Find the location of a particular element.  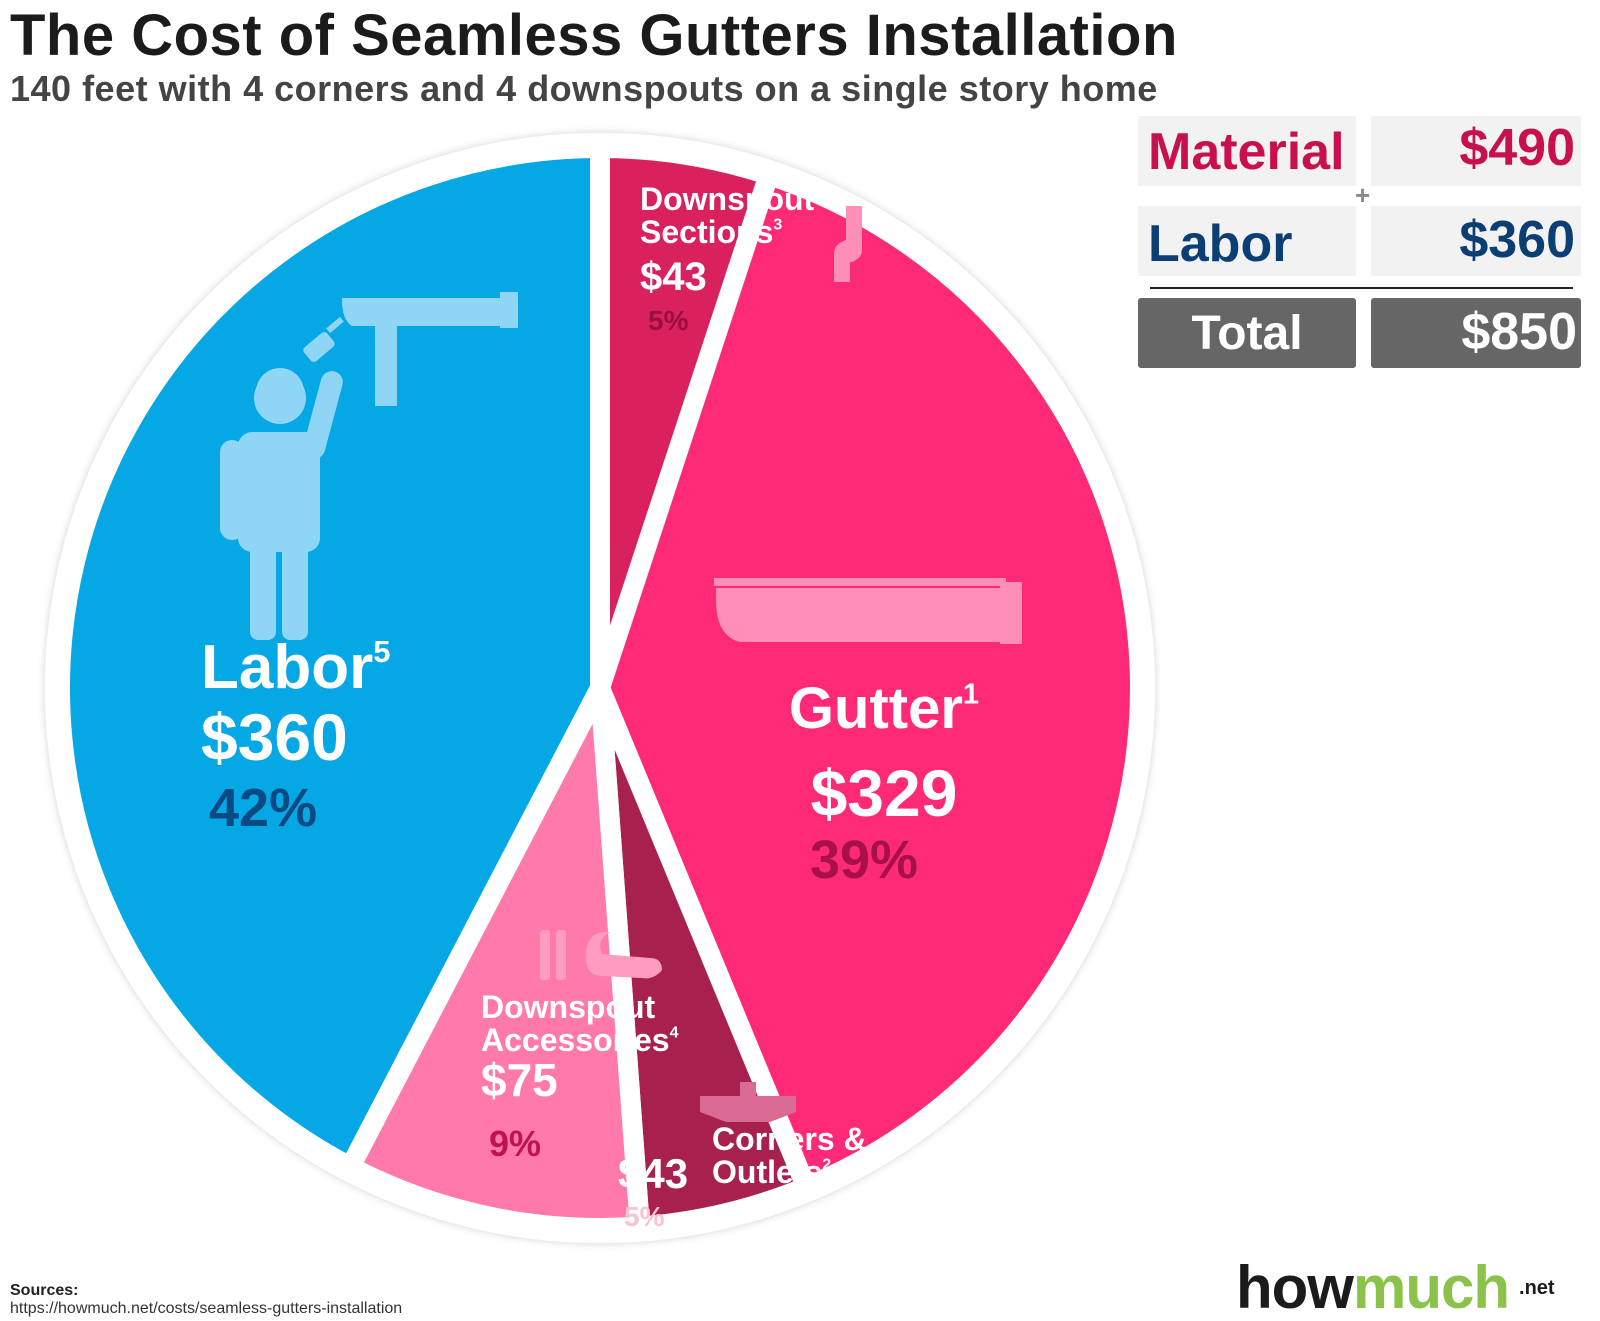

labor-label: Labor is located at coordinates (1220, 244).